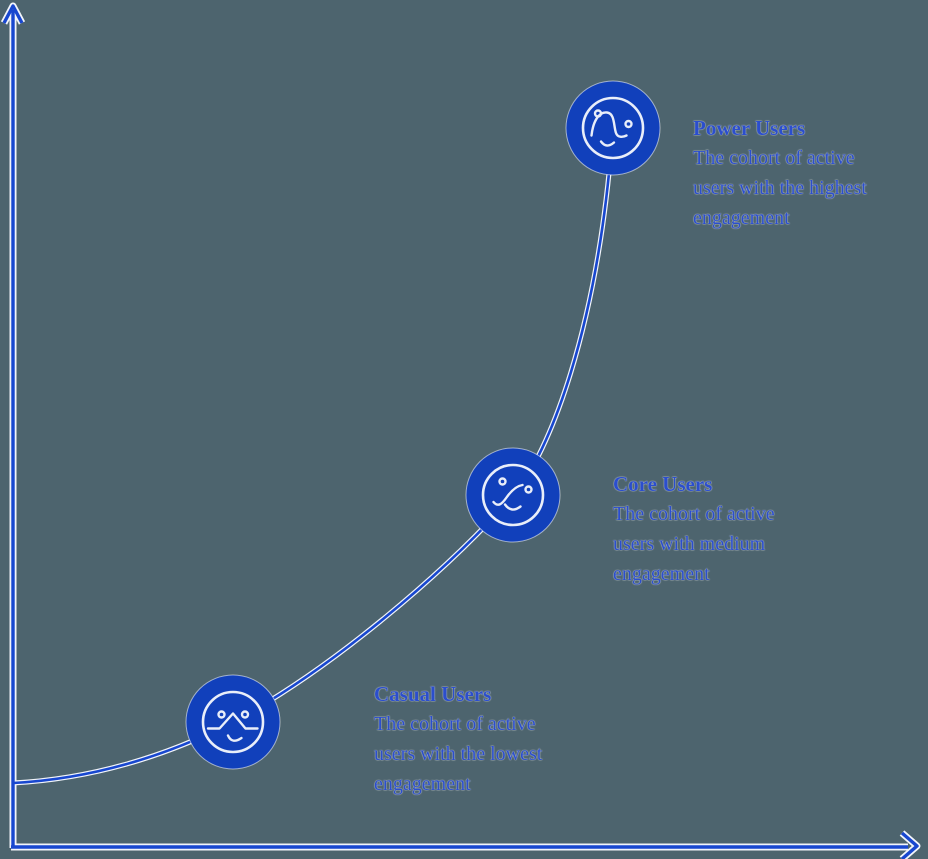 Image resolution: width=928 pixels, height=859 pixels. Describe the element at coordinates (909, 845) in the screenshot. I see `right-arrow-icon` at that location.